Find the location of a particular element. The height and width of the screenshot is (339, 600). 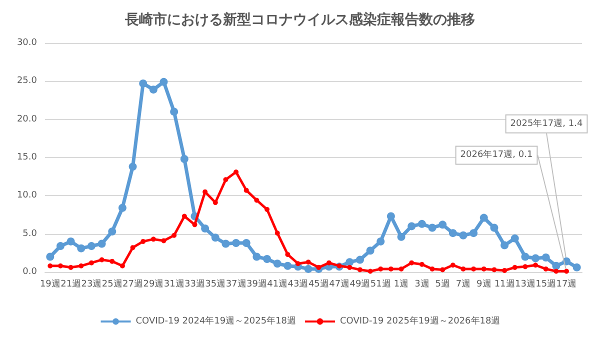

y-tick-label: 25.0 is located at coordinates (27, 81).